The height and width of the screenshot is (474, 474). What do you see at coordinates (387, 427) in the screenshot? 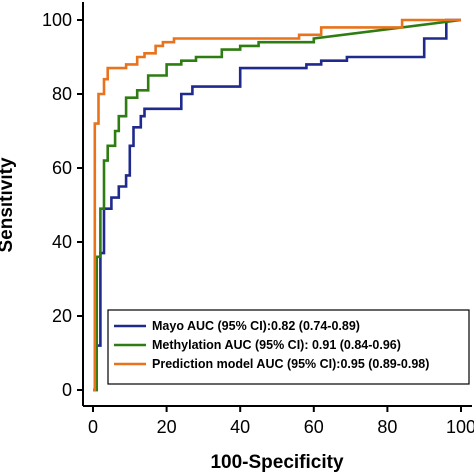
I see `x-tick-label: 80` at bounding box center [387, 427].